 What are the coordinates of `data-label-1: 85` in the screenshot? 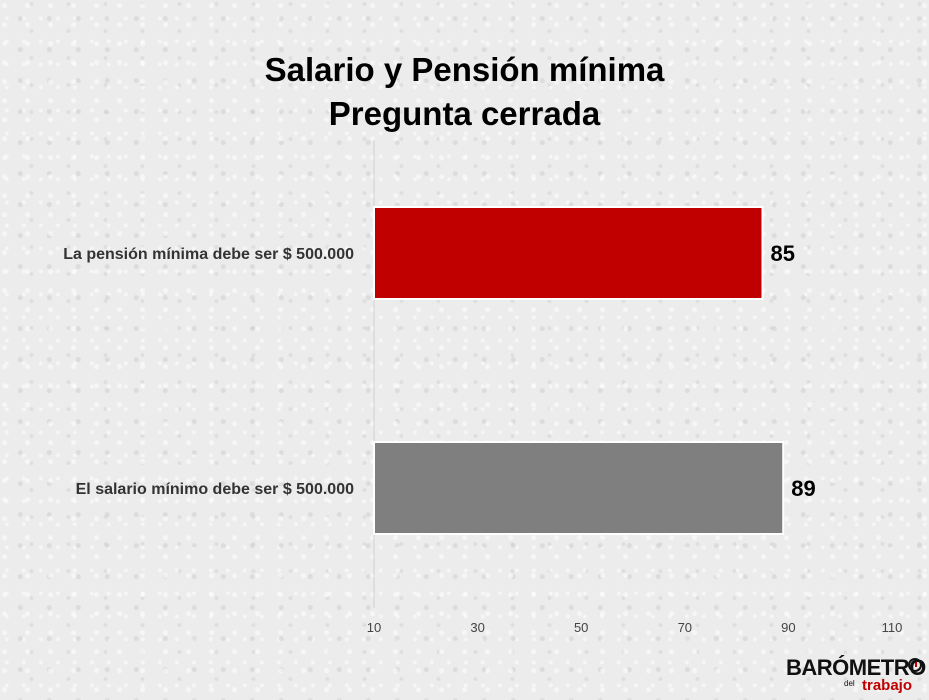 It's located at (783, 253).